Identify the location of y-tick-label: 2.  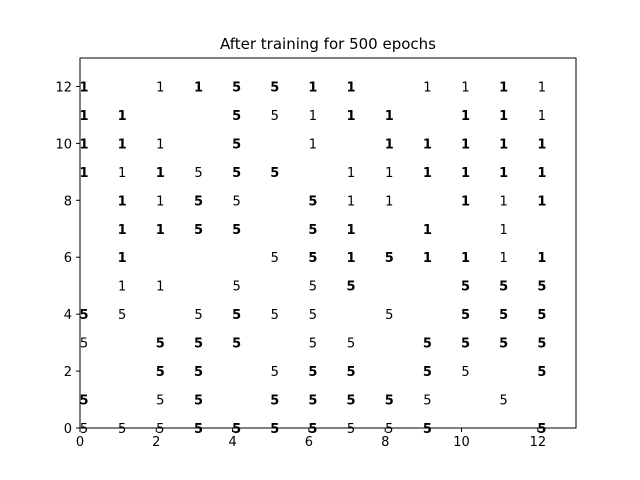
(68, 372).